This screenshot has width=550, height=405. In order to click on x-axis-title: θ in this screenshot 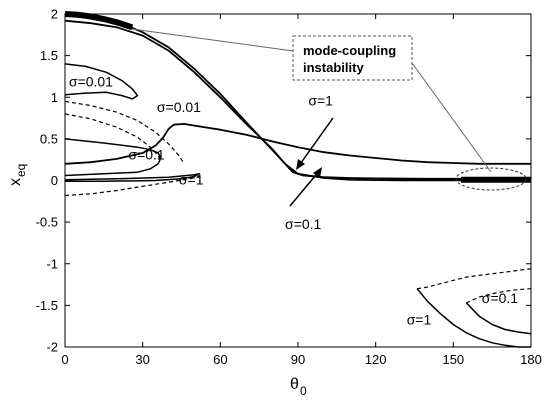, I will do `click(294, 384)`.